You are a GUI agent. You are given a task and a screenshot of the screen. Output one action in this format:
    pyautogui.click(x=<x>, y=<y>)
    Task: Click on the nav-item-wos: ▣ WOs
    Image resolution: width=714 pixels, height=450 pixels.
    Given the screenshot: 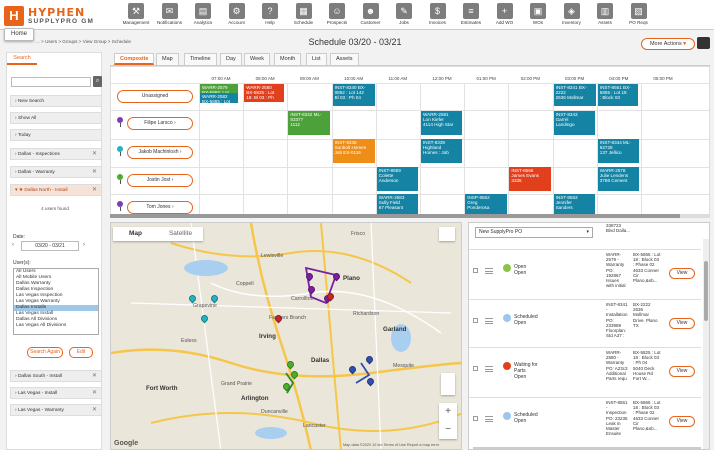 What is the action you would take?
    pyautogui.click(x=538, y=16)
    